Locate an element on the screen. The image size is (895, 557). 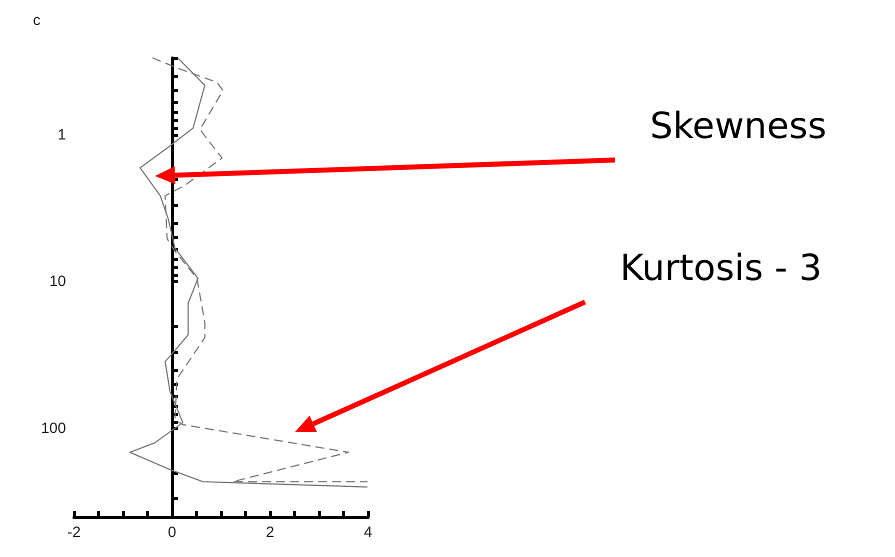
text: Skewness is located at coordinates (738, 126).